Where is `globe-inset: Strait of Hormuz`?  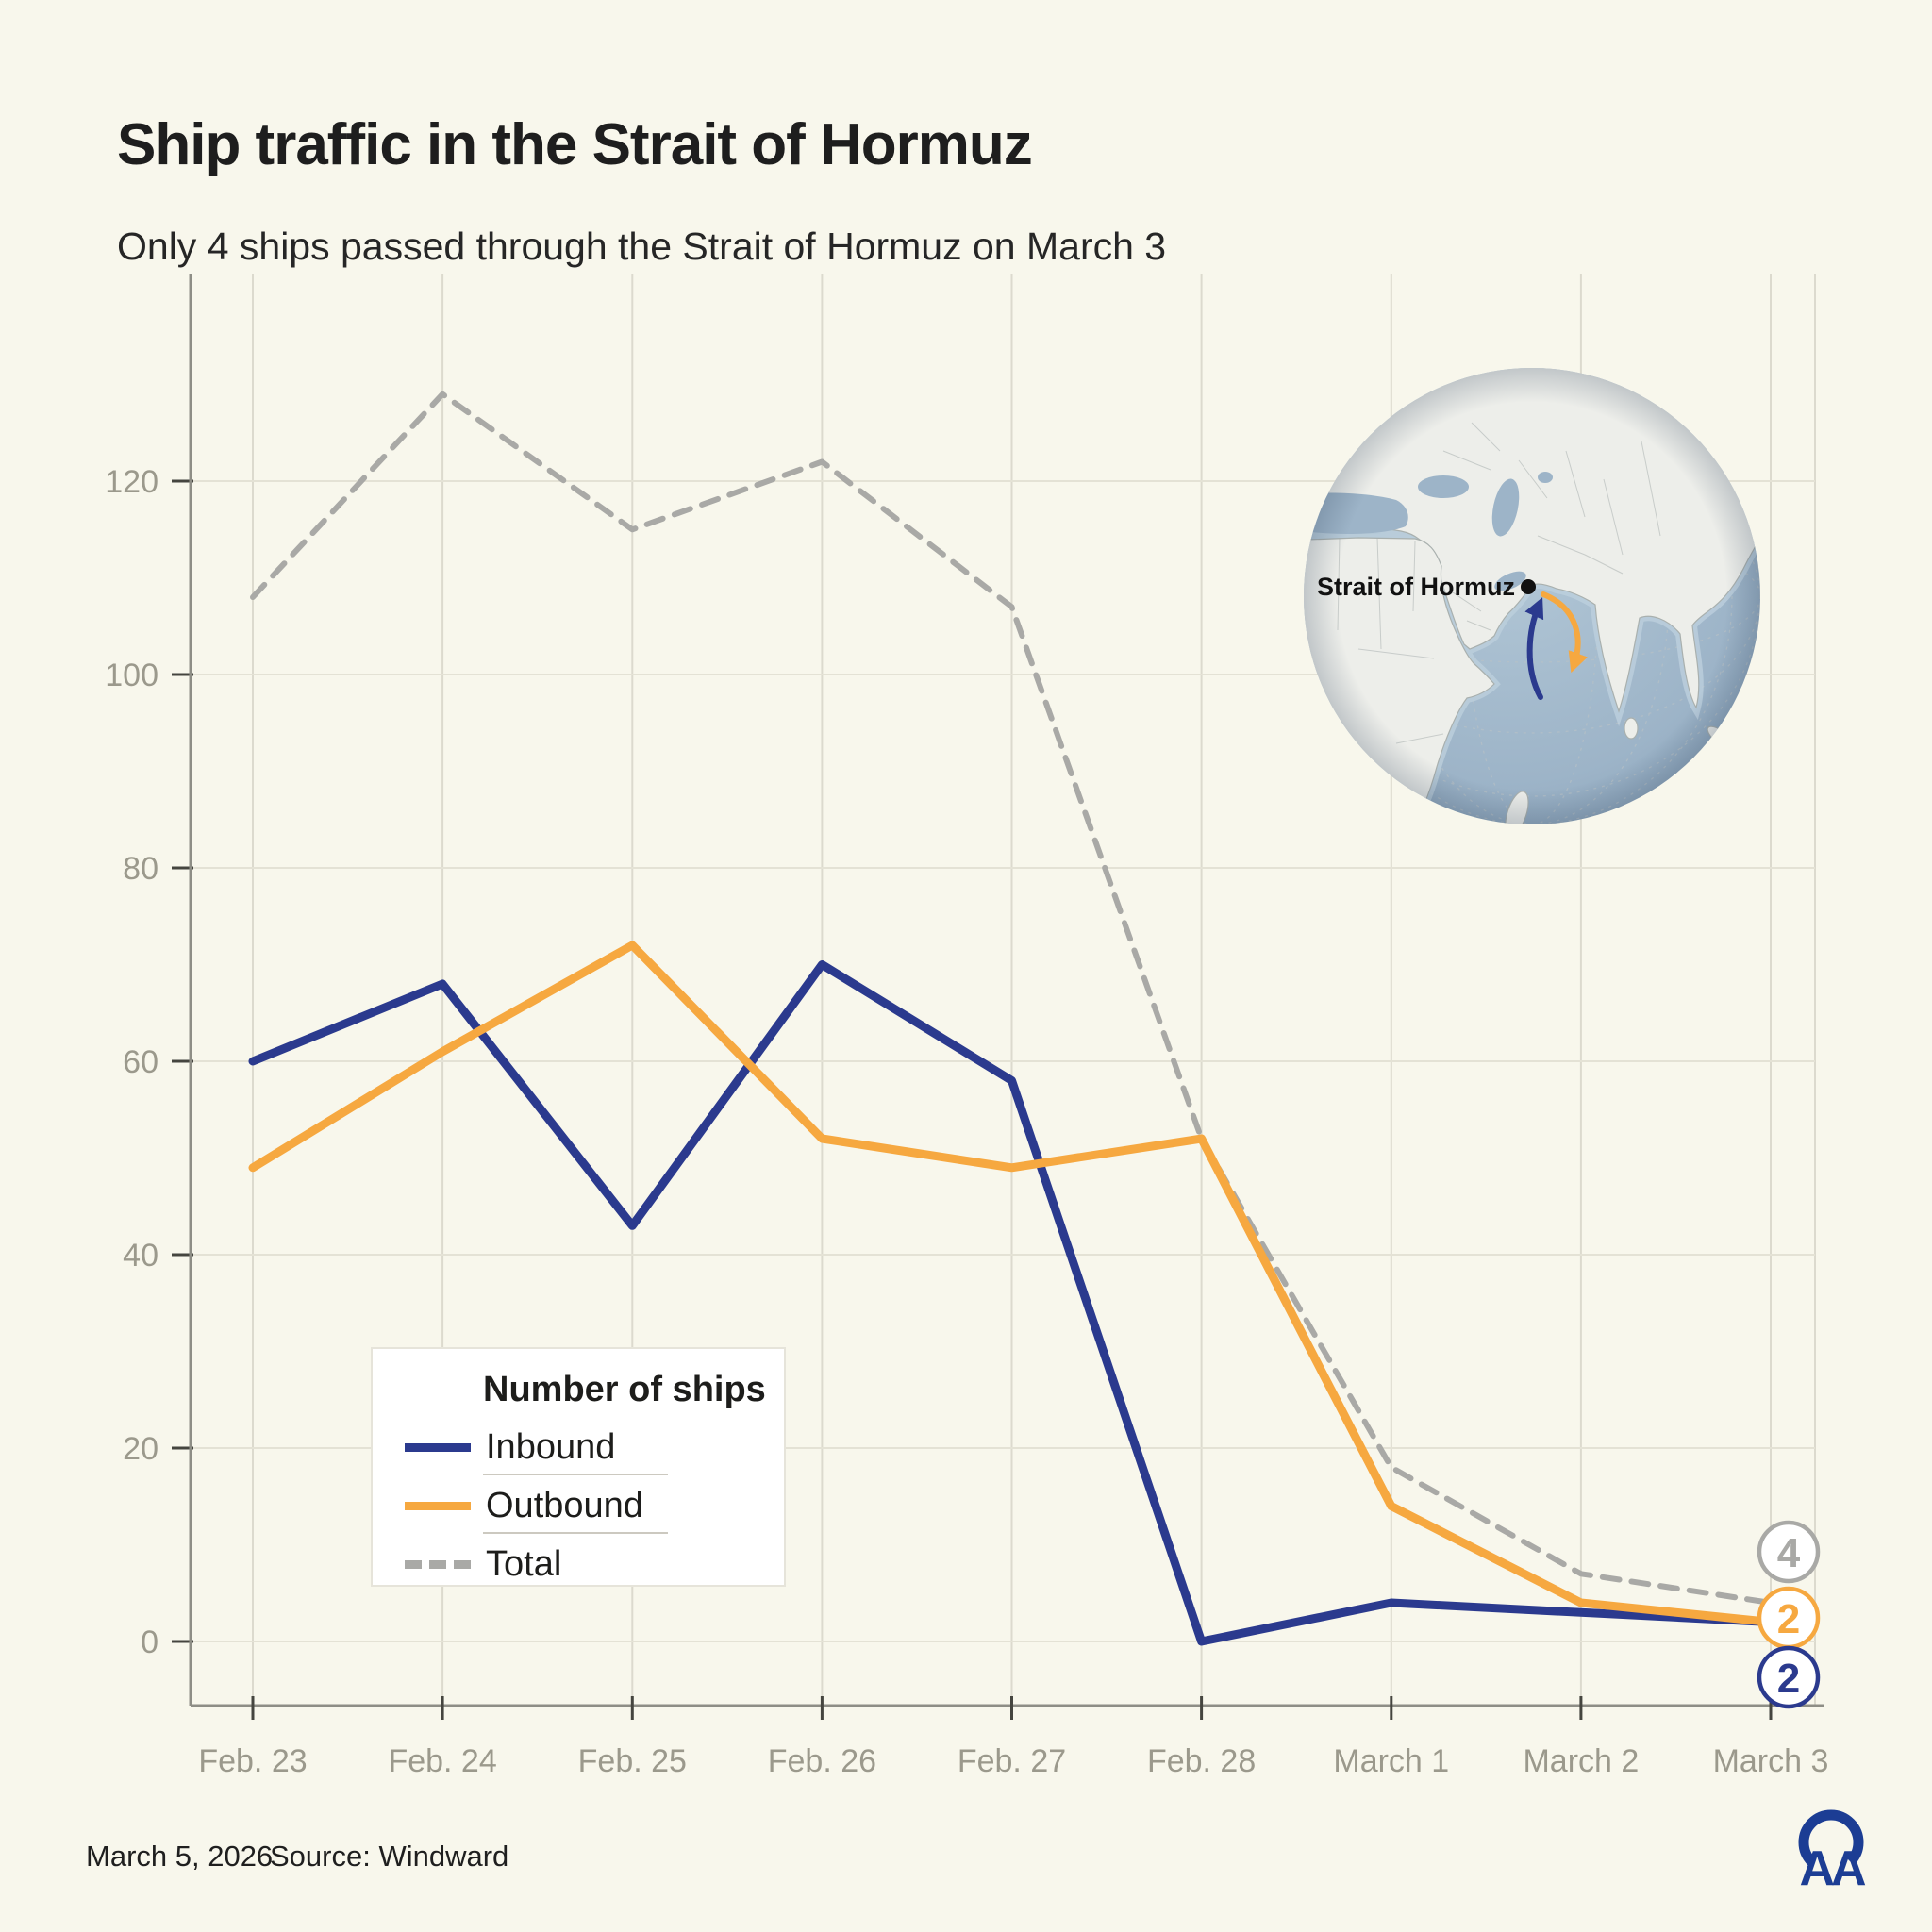 globe-inset: Strait of Hormuz is located at coordinates (1532, 596).